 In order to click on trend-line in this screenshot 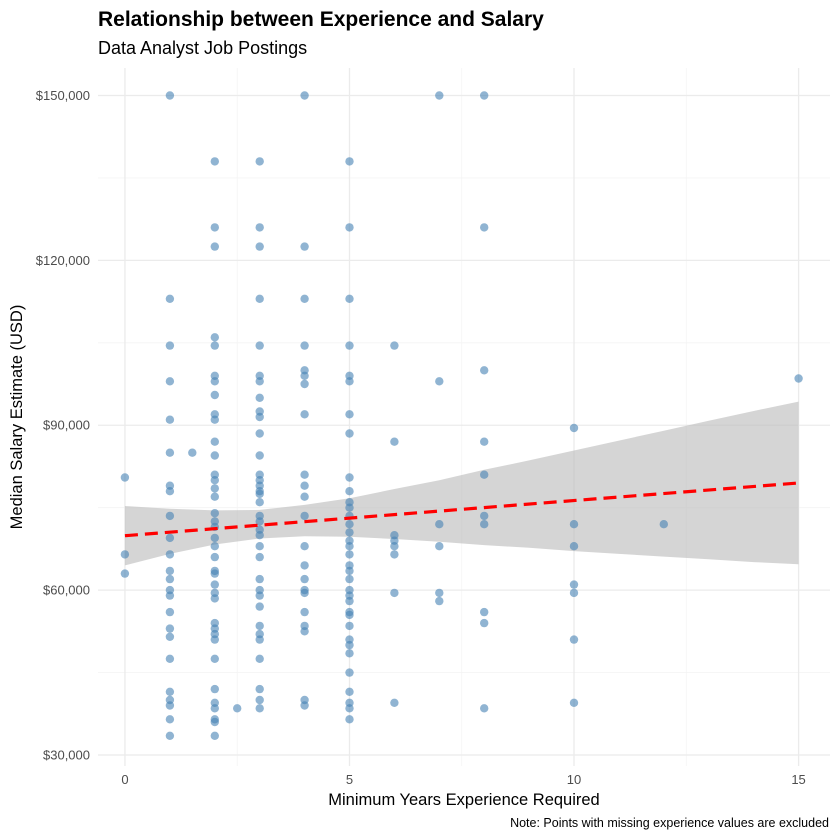, I will do `click(461, 509)`.